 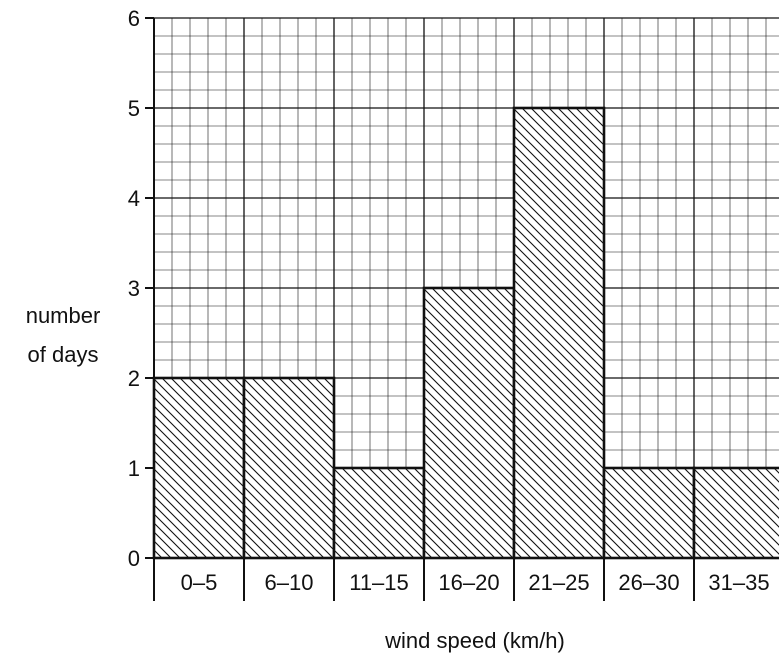 I want to click on y-axis-label-line-1: number, so click(x=63, y=315).